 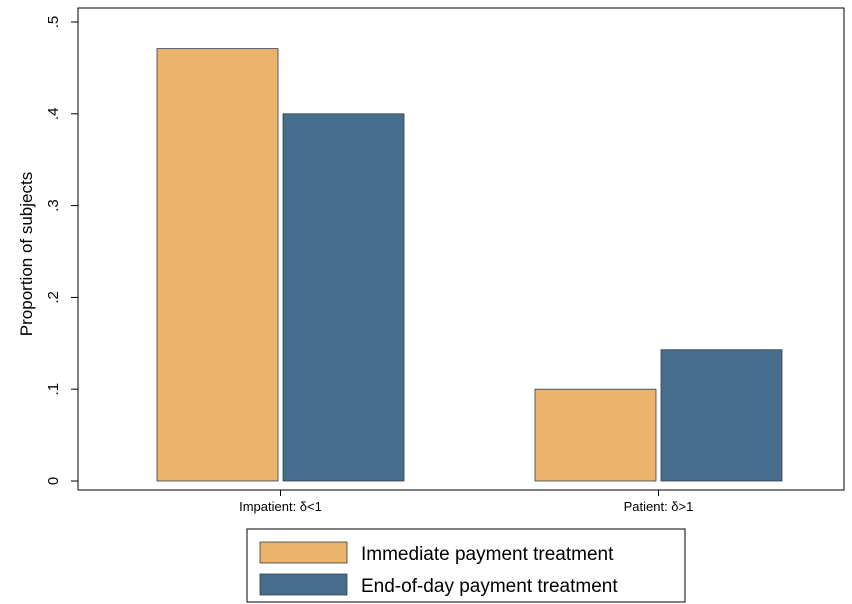 I want to click on y-tick-label: .4, so click(x=53, y=114).